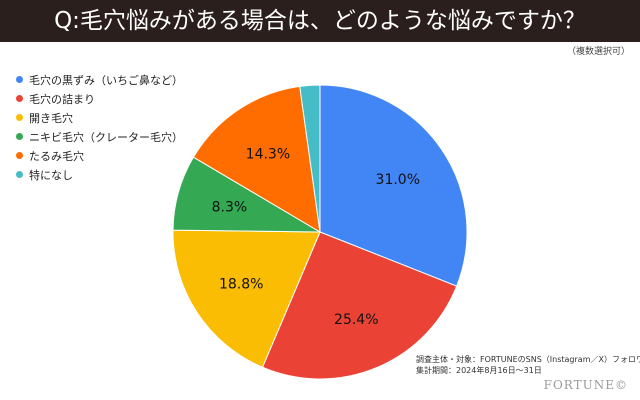  I want to click on legend-item: たるみ毛穴, so click(99, 155).